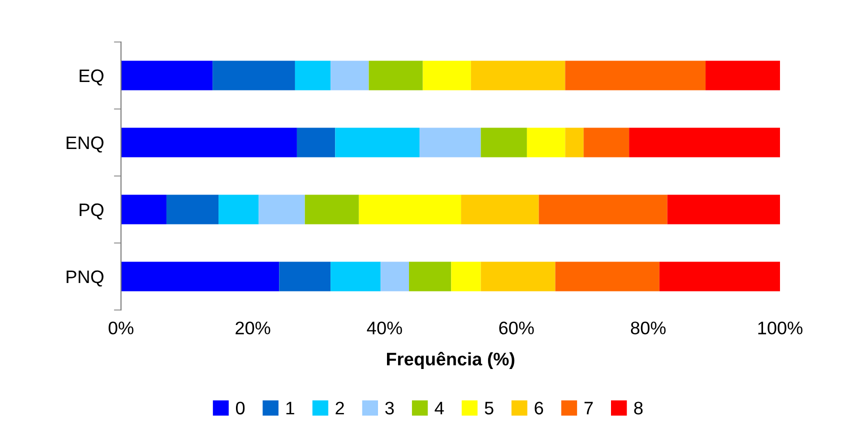  Describe the element at coordinates (539, 408) in the screenshot. I see `legend-label: 6` at that location.